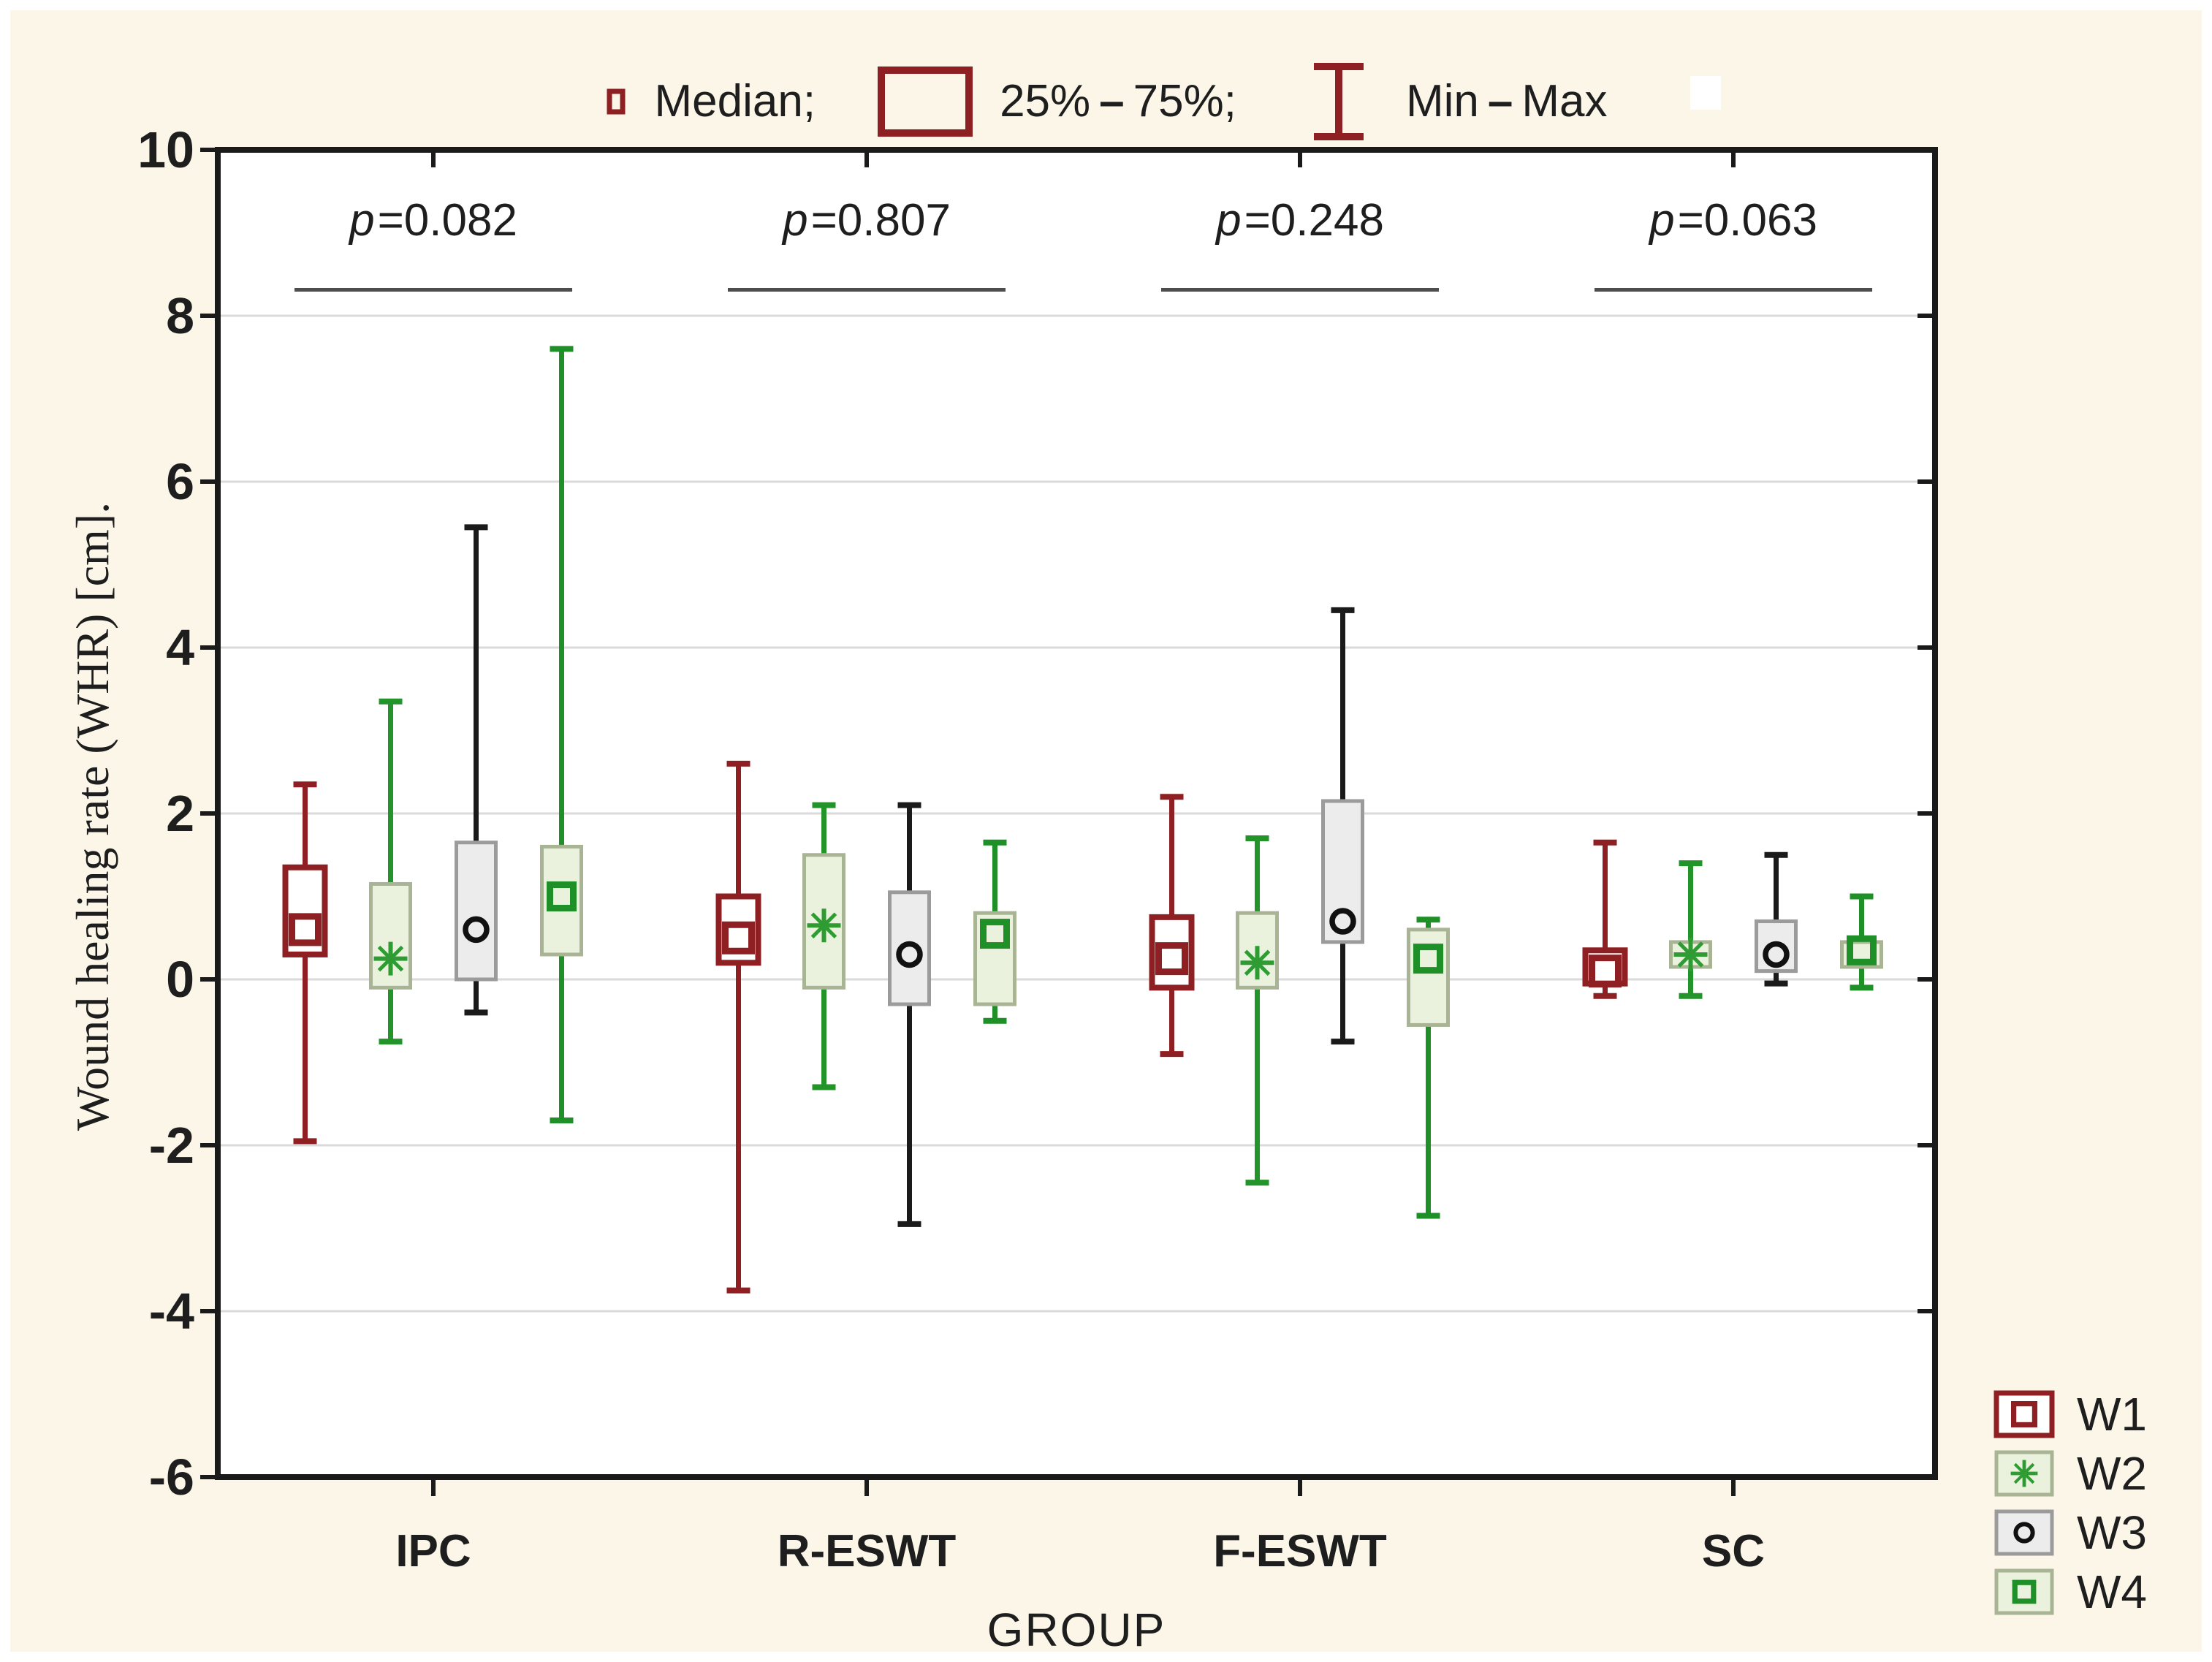 This screenshot has height=1662, width=2212. Describe the element at coordinates (2070, 1508) in the screenshot. I see `series-legend: W1 W2 W3 W4` at that location.